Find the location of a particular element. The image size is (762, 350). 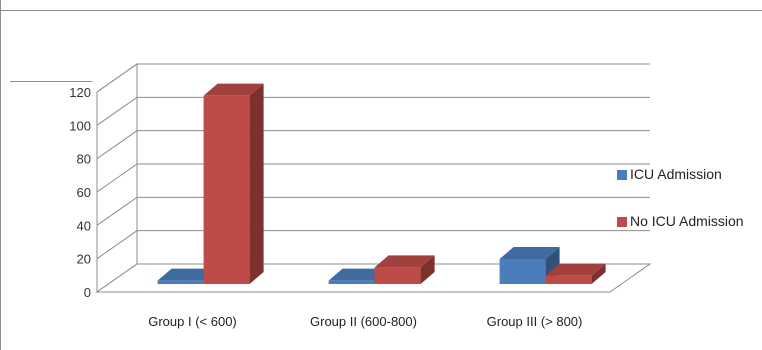

y-tick-label-20: 20 is located at coordinates (84, 259).